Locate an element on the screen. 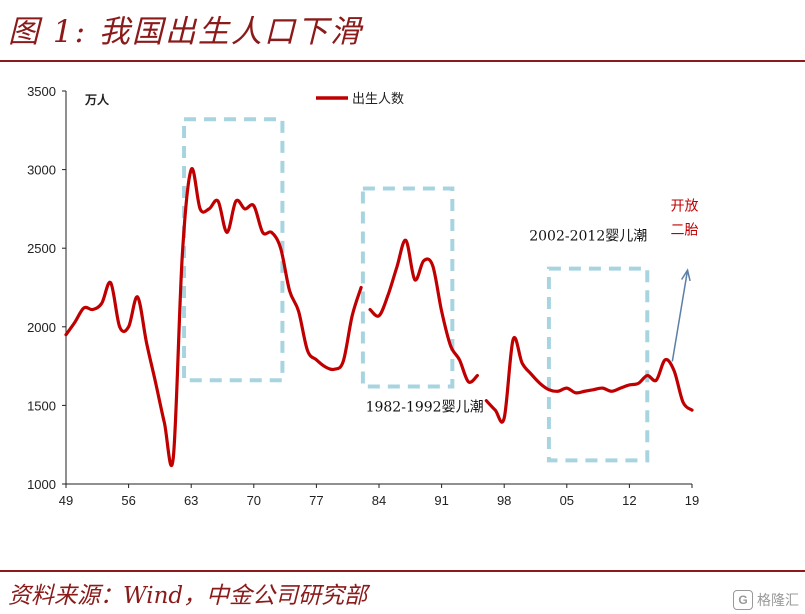 The width and height of the screenshot is (805, 614). unit-label: 万人 is located at coordinates (97, 99).